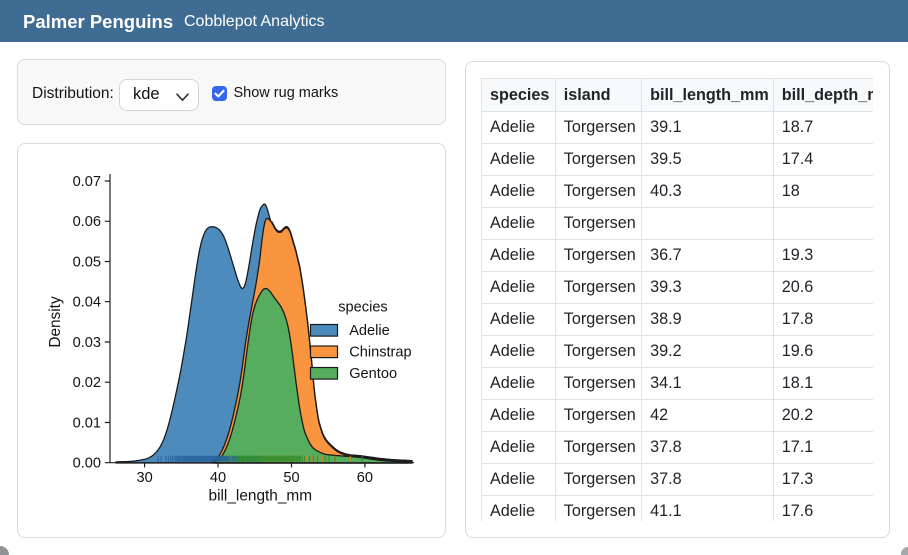  What do you see at coordinates (87, 464) in the screenshot?
I see `svg-text: 0.00` at bounding box center [87, 464].